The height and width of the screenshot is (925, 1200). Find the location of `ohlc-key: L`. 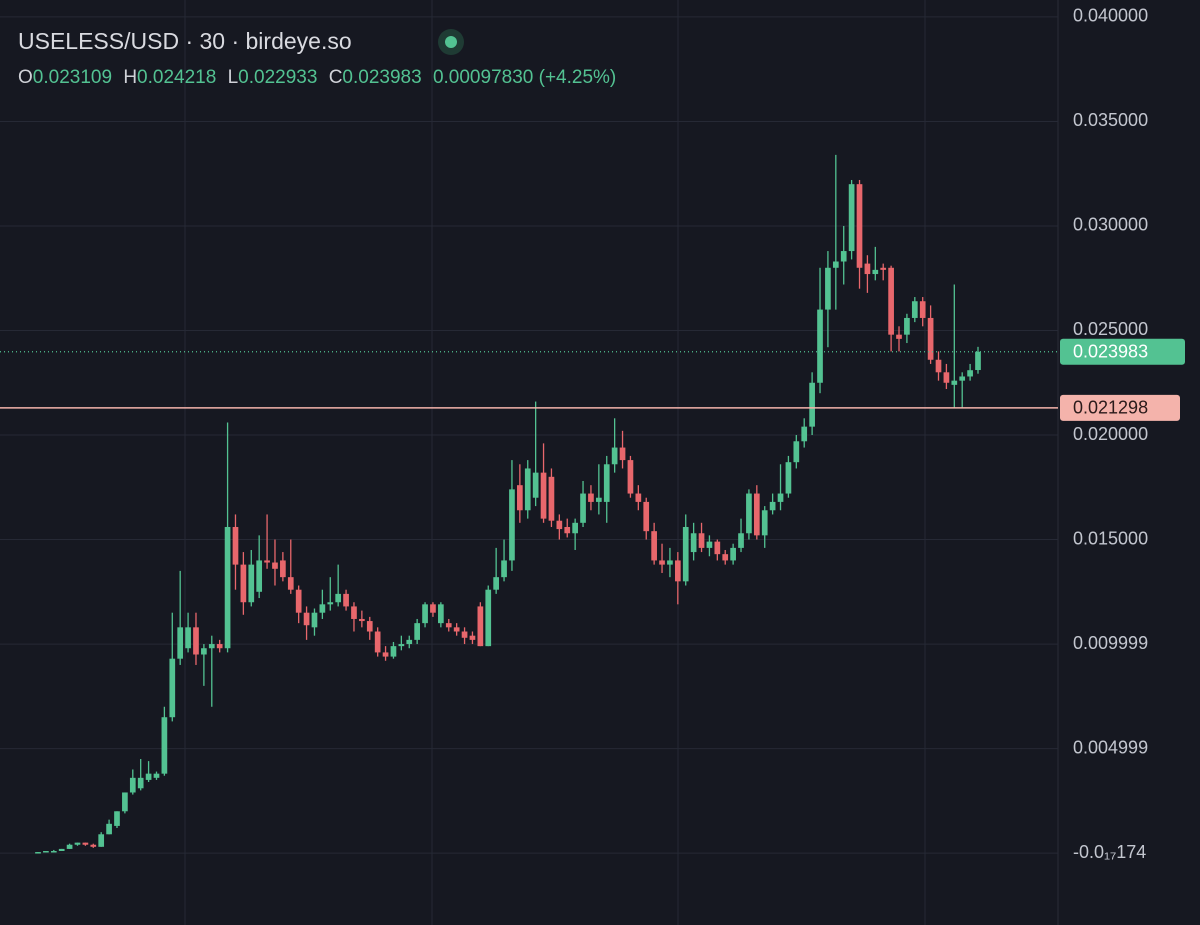

ohlc-key: L is located at coordinates (233, 77).